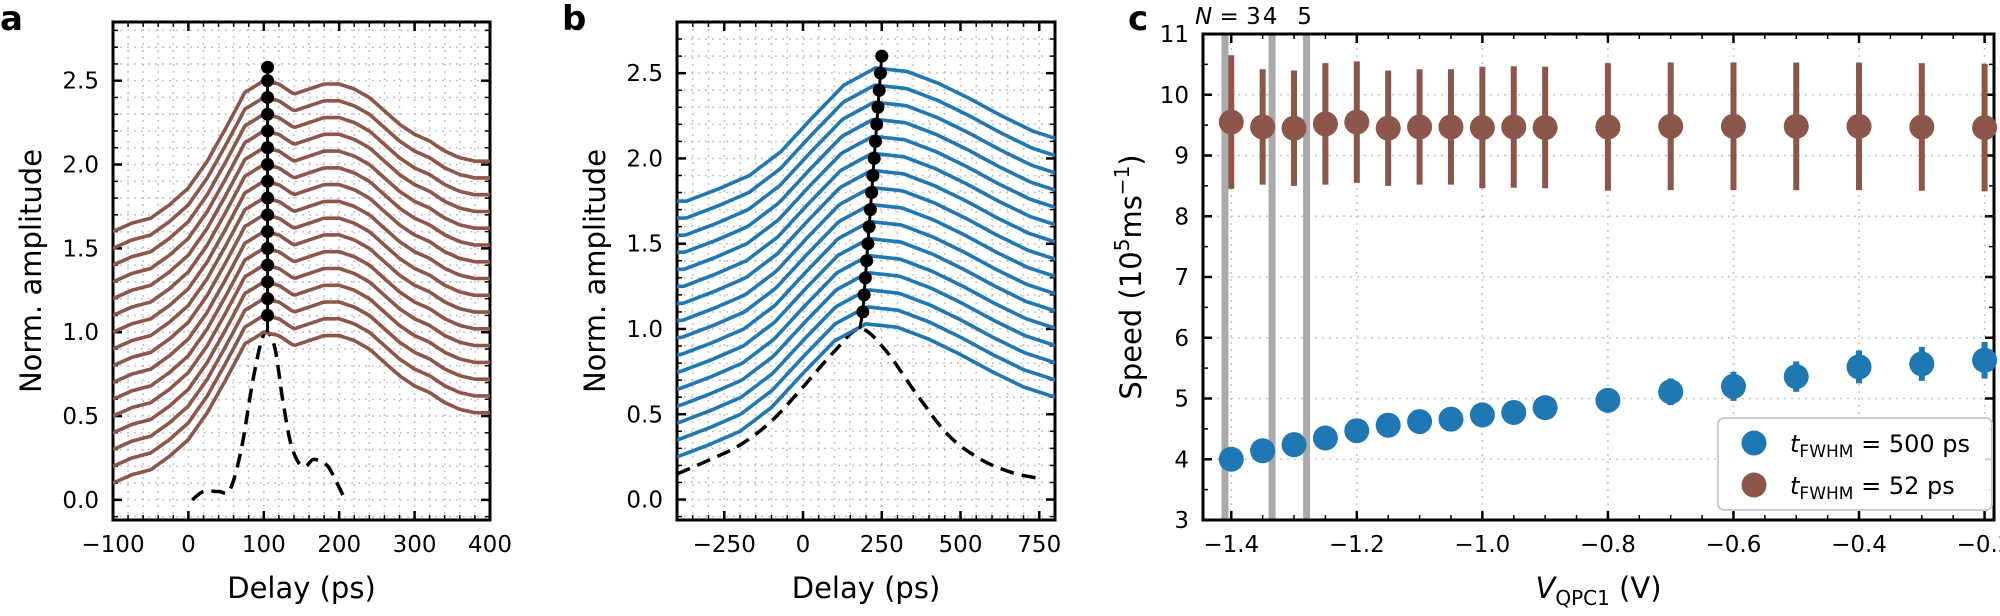 Image resolution: width=2000 pixels, height=616 pixels. Describe the element at coordinates (80, 166) in the screenshot. I see `y-tick-label: 2.0` at that location.